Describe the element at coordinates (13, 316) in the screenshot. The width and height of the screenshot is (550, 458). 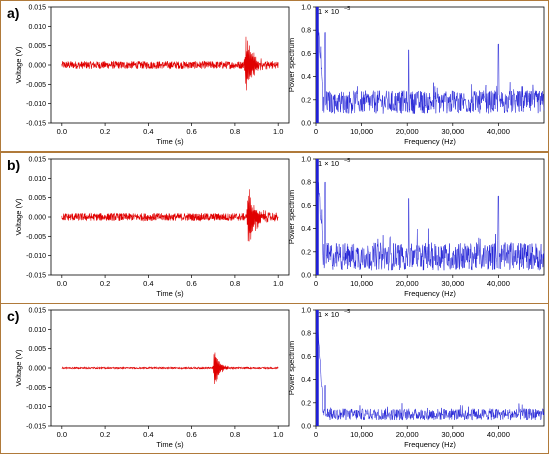
I see `panel-label: c)` at that location.